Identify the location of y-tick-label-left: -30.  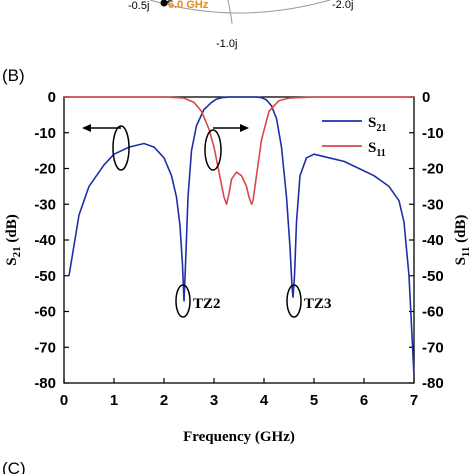
(45, 204).